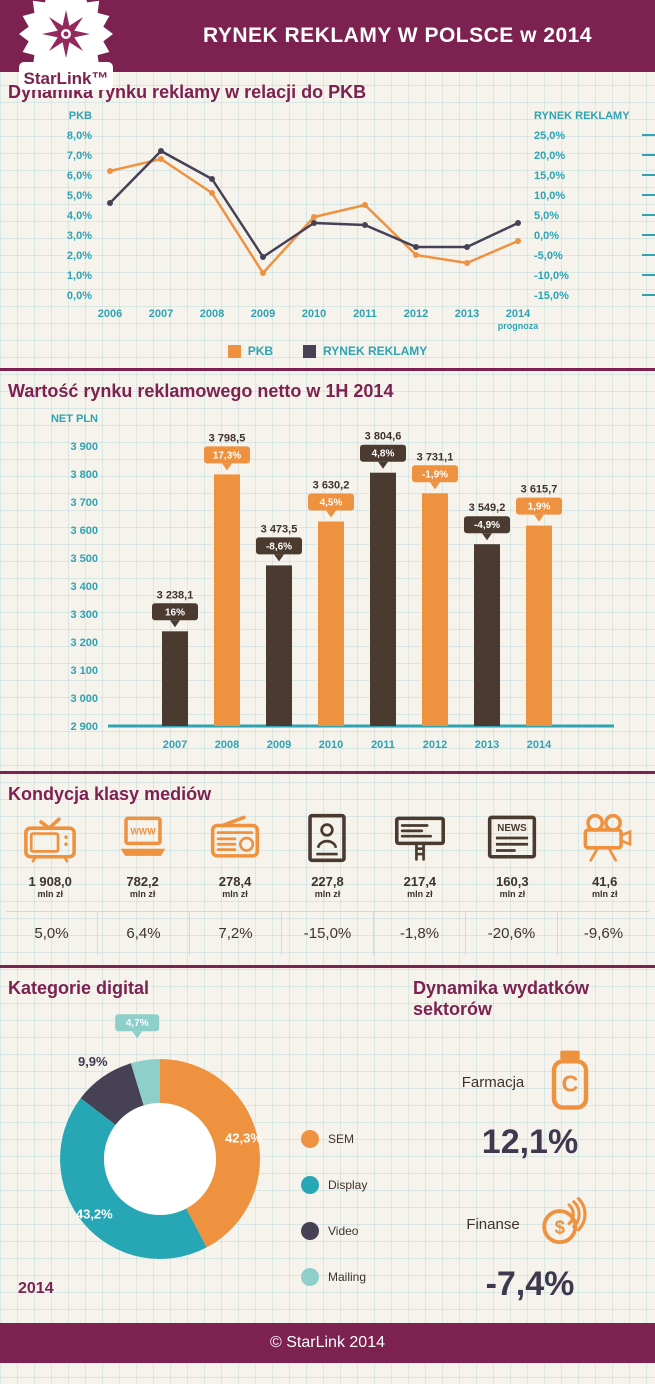 The height and width of the screenshot is (1384, 655). I want to click on svg-text: WWW, so click(143, 831).